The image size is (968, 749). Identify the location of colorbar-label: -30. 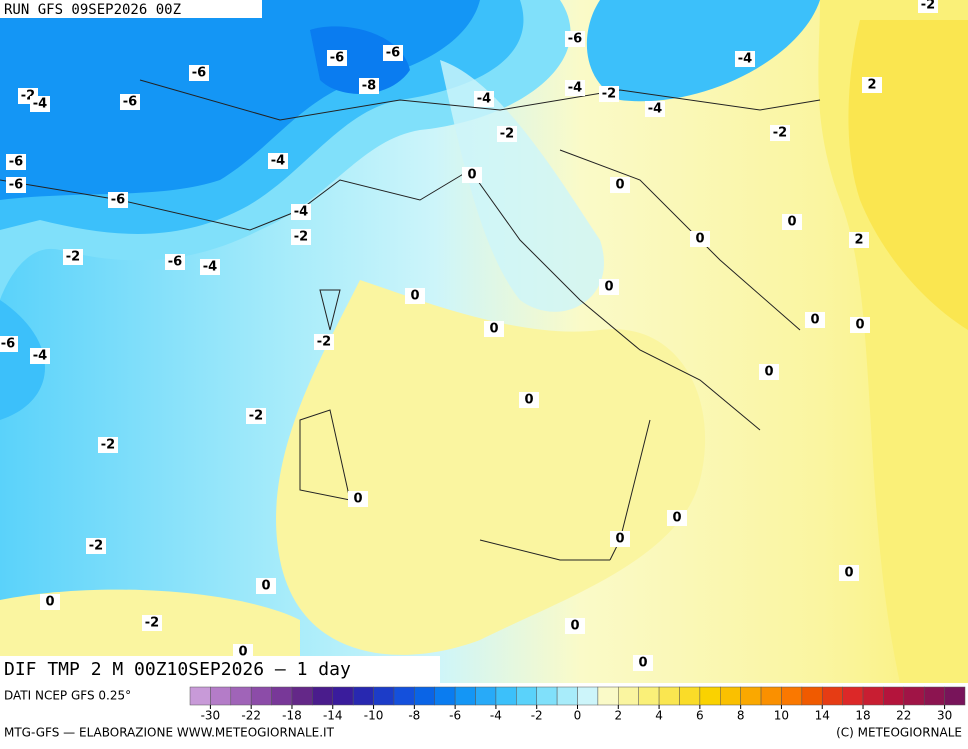
(211, 716).